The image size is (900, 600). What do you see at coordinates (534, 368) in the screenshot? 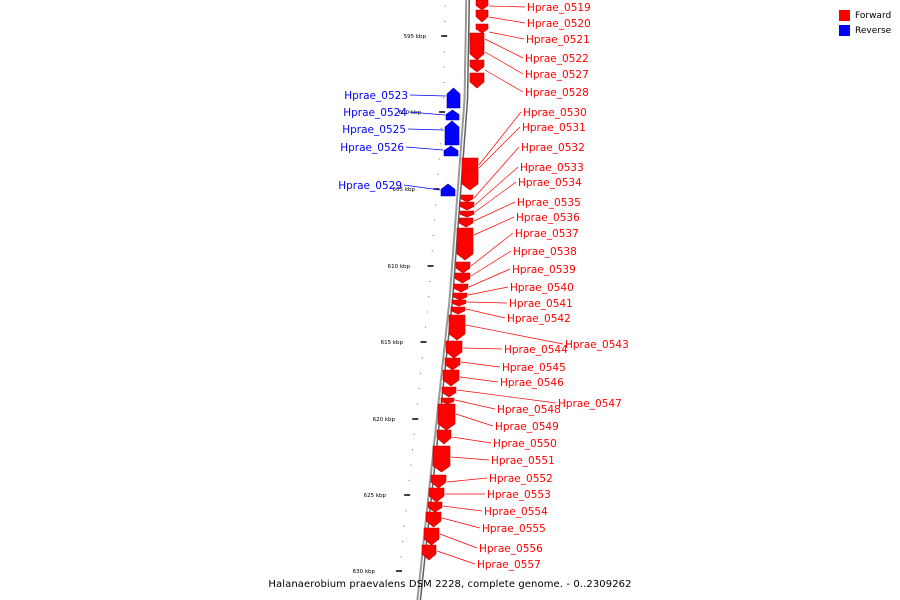
I see `label-hprae-0545: Hprae_0545` at bounding box center [534, 368].